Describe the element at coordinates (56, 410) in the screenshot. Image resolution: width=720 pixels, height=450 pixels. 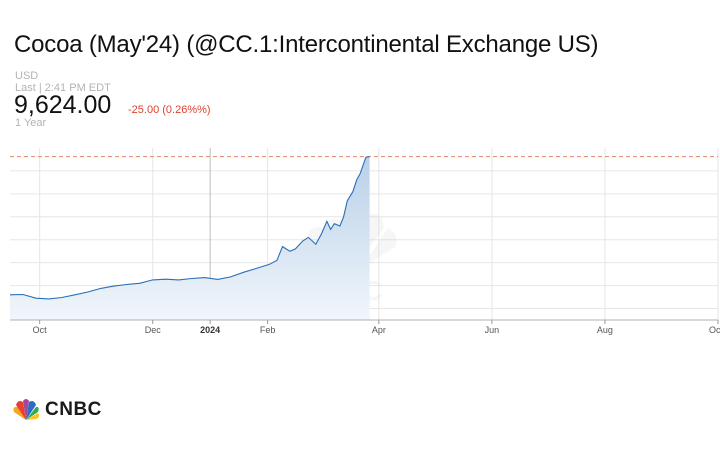
I see `cnbc-logo: CNBC` at that location.